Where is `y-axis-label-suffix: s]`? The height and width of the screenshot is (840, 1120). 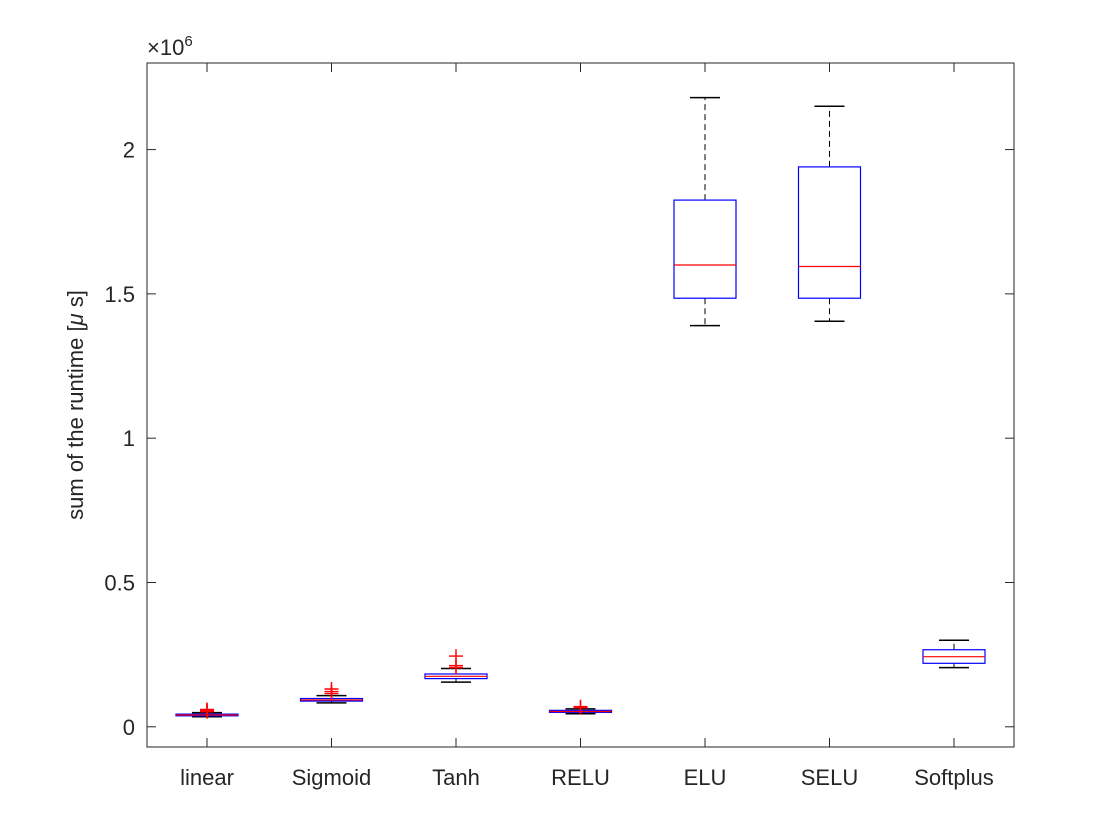 y-axis-label-suffix: s] is located at coordinates (75, 301).